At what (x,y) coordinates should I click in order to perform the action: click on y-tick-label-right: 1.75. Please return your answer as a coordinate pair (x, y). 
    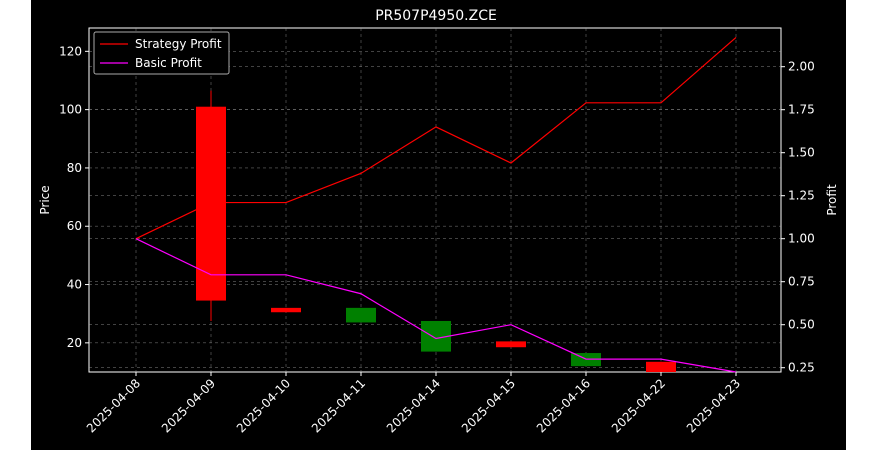
    Looking at the image, I should click on (801, 110).